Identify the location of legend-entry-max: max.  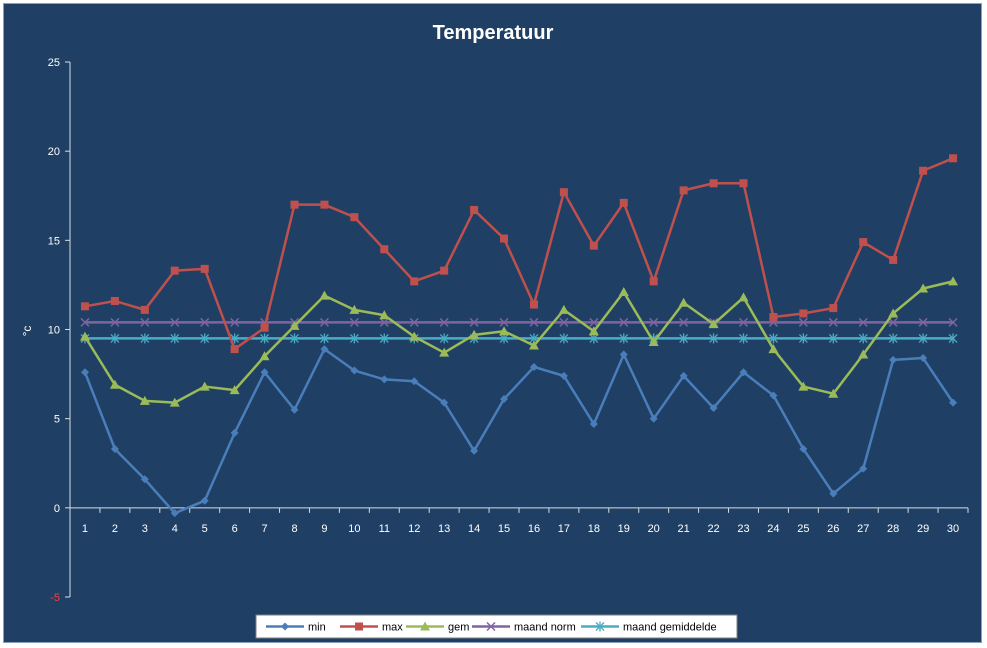
(371, 628).